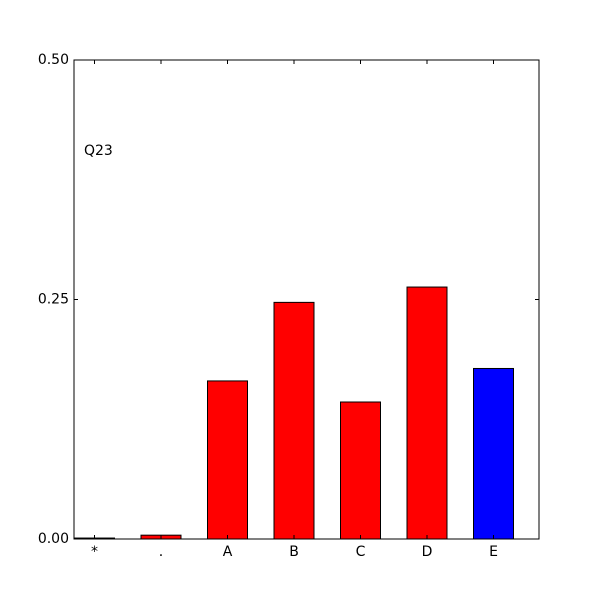 The height and width of the screenshot is (600, 600). Describe the element at coordinates (53, 60) in the screenshot. I see `y-tick-label: 0.50` at that location.